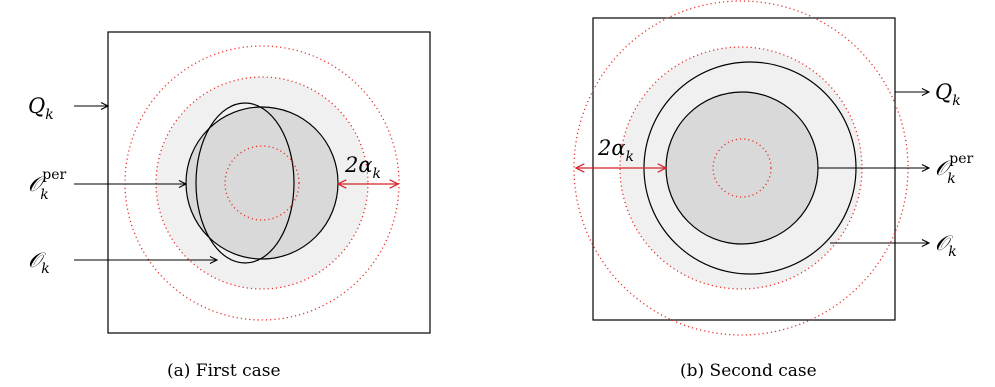 This screenshot has width=995, height=387. I want to click on caption-b: (b) Second case, so click(748, 371).